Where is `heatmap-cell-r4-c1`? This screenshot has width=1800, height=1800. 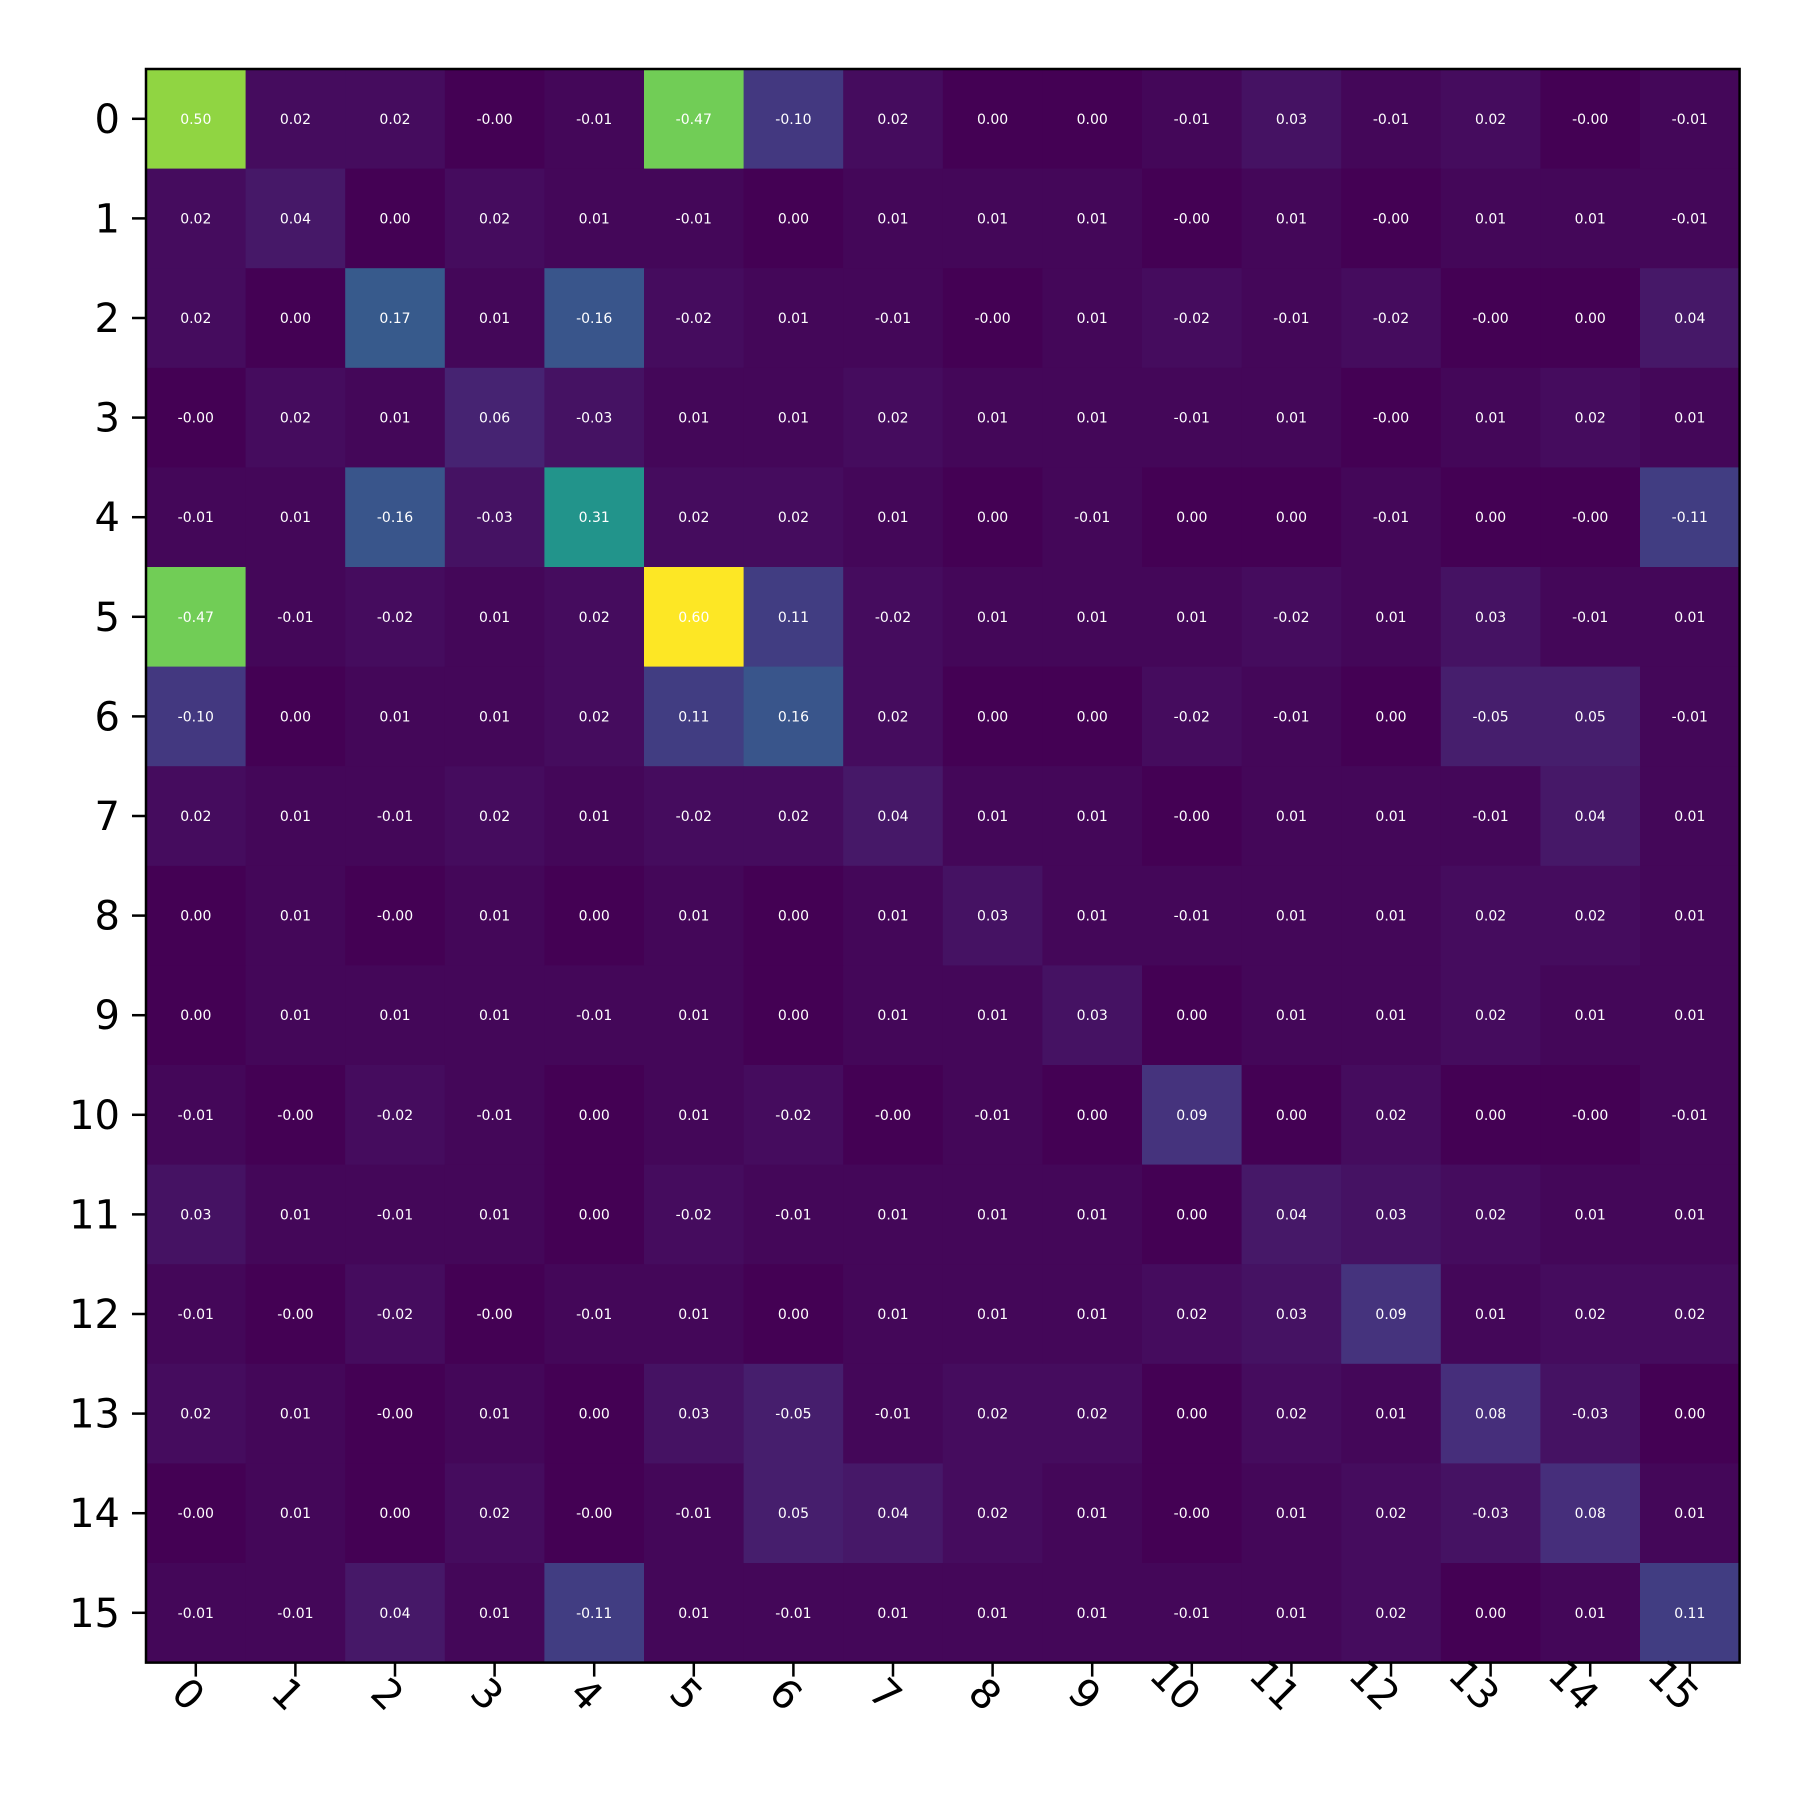 heatmap-cell-r4-c1 is located at coordinates (295, 517).